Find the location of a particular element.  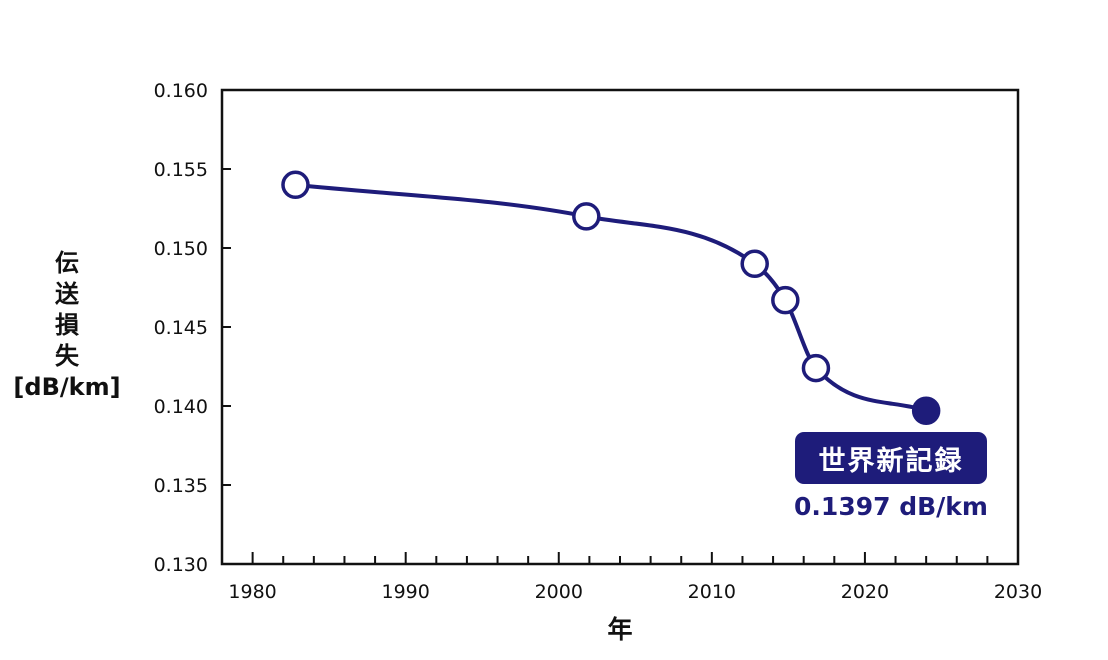

y-tick-label: 0.140 is located at coordinates (181, 407).